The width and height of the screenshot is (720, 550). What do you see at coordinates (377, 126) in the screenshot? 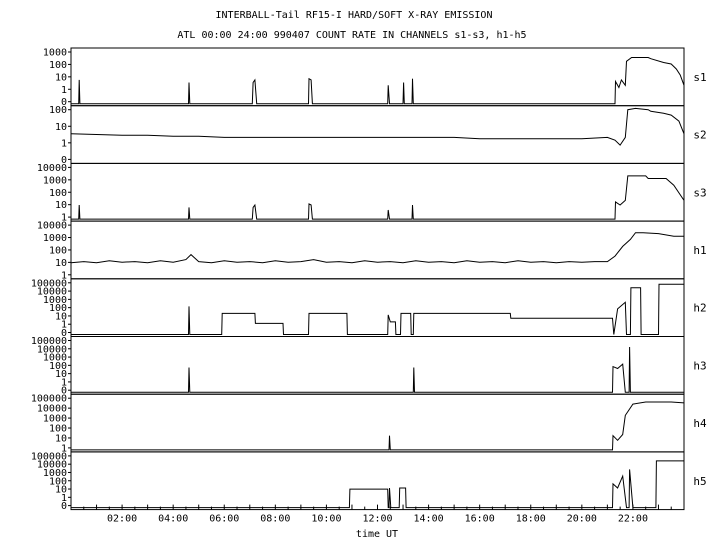
I see `series-line-s2` at bounding box center [377, 126].